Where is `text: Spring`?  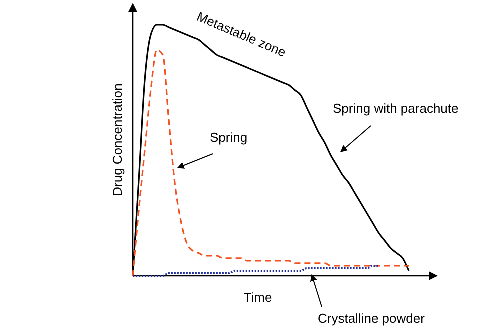
text: Spring is located at coordinates (229, 137).